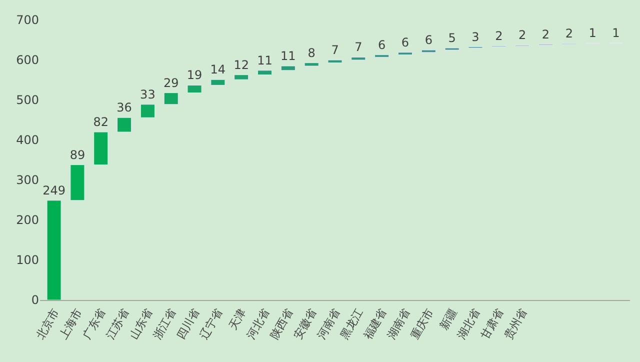 The image size is (640, 362). I want to click on data-label: 3, so click(476, 37).